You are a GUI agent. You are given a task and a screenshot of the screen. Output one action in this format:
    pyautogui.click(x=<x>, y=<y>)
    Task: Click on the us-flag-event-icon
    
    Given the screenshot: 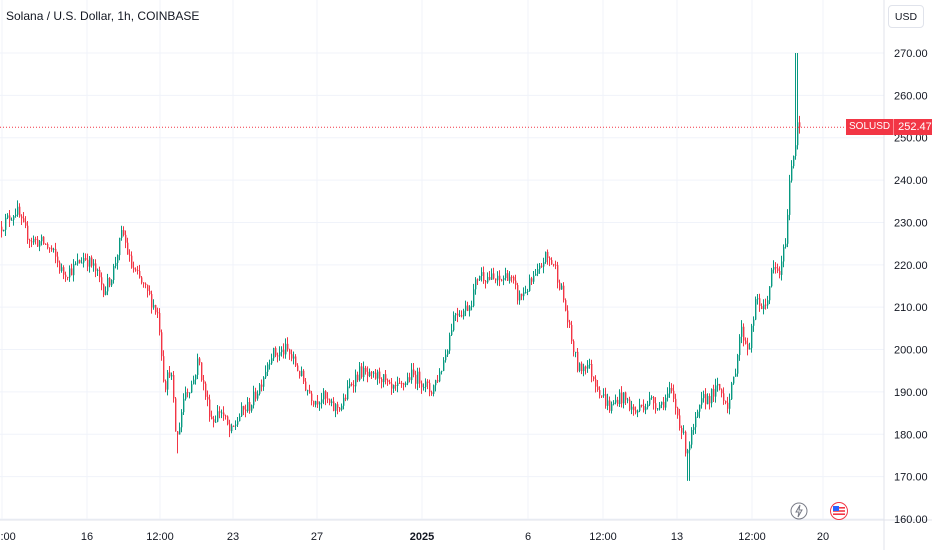 What is the action you would take?
    pyautogui.click(x=839, y=511)
    